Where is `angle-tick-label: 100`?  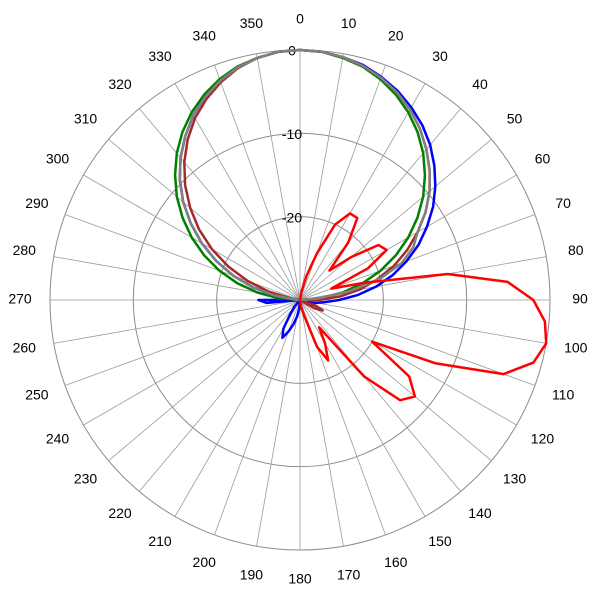 angle-tick-label: 100 is located at coordinates (576, 347).